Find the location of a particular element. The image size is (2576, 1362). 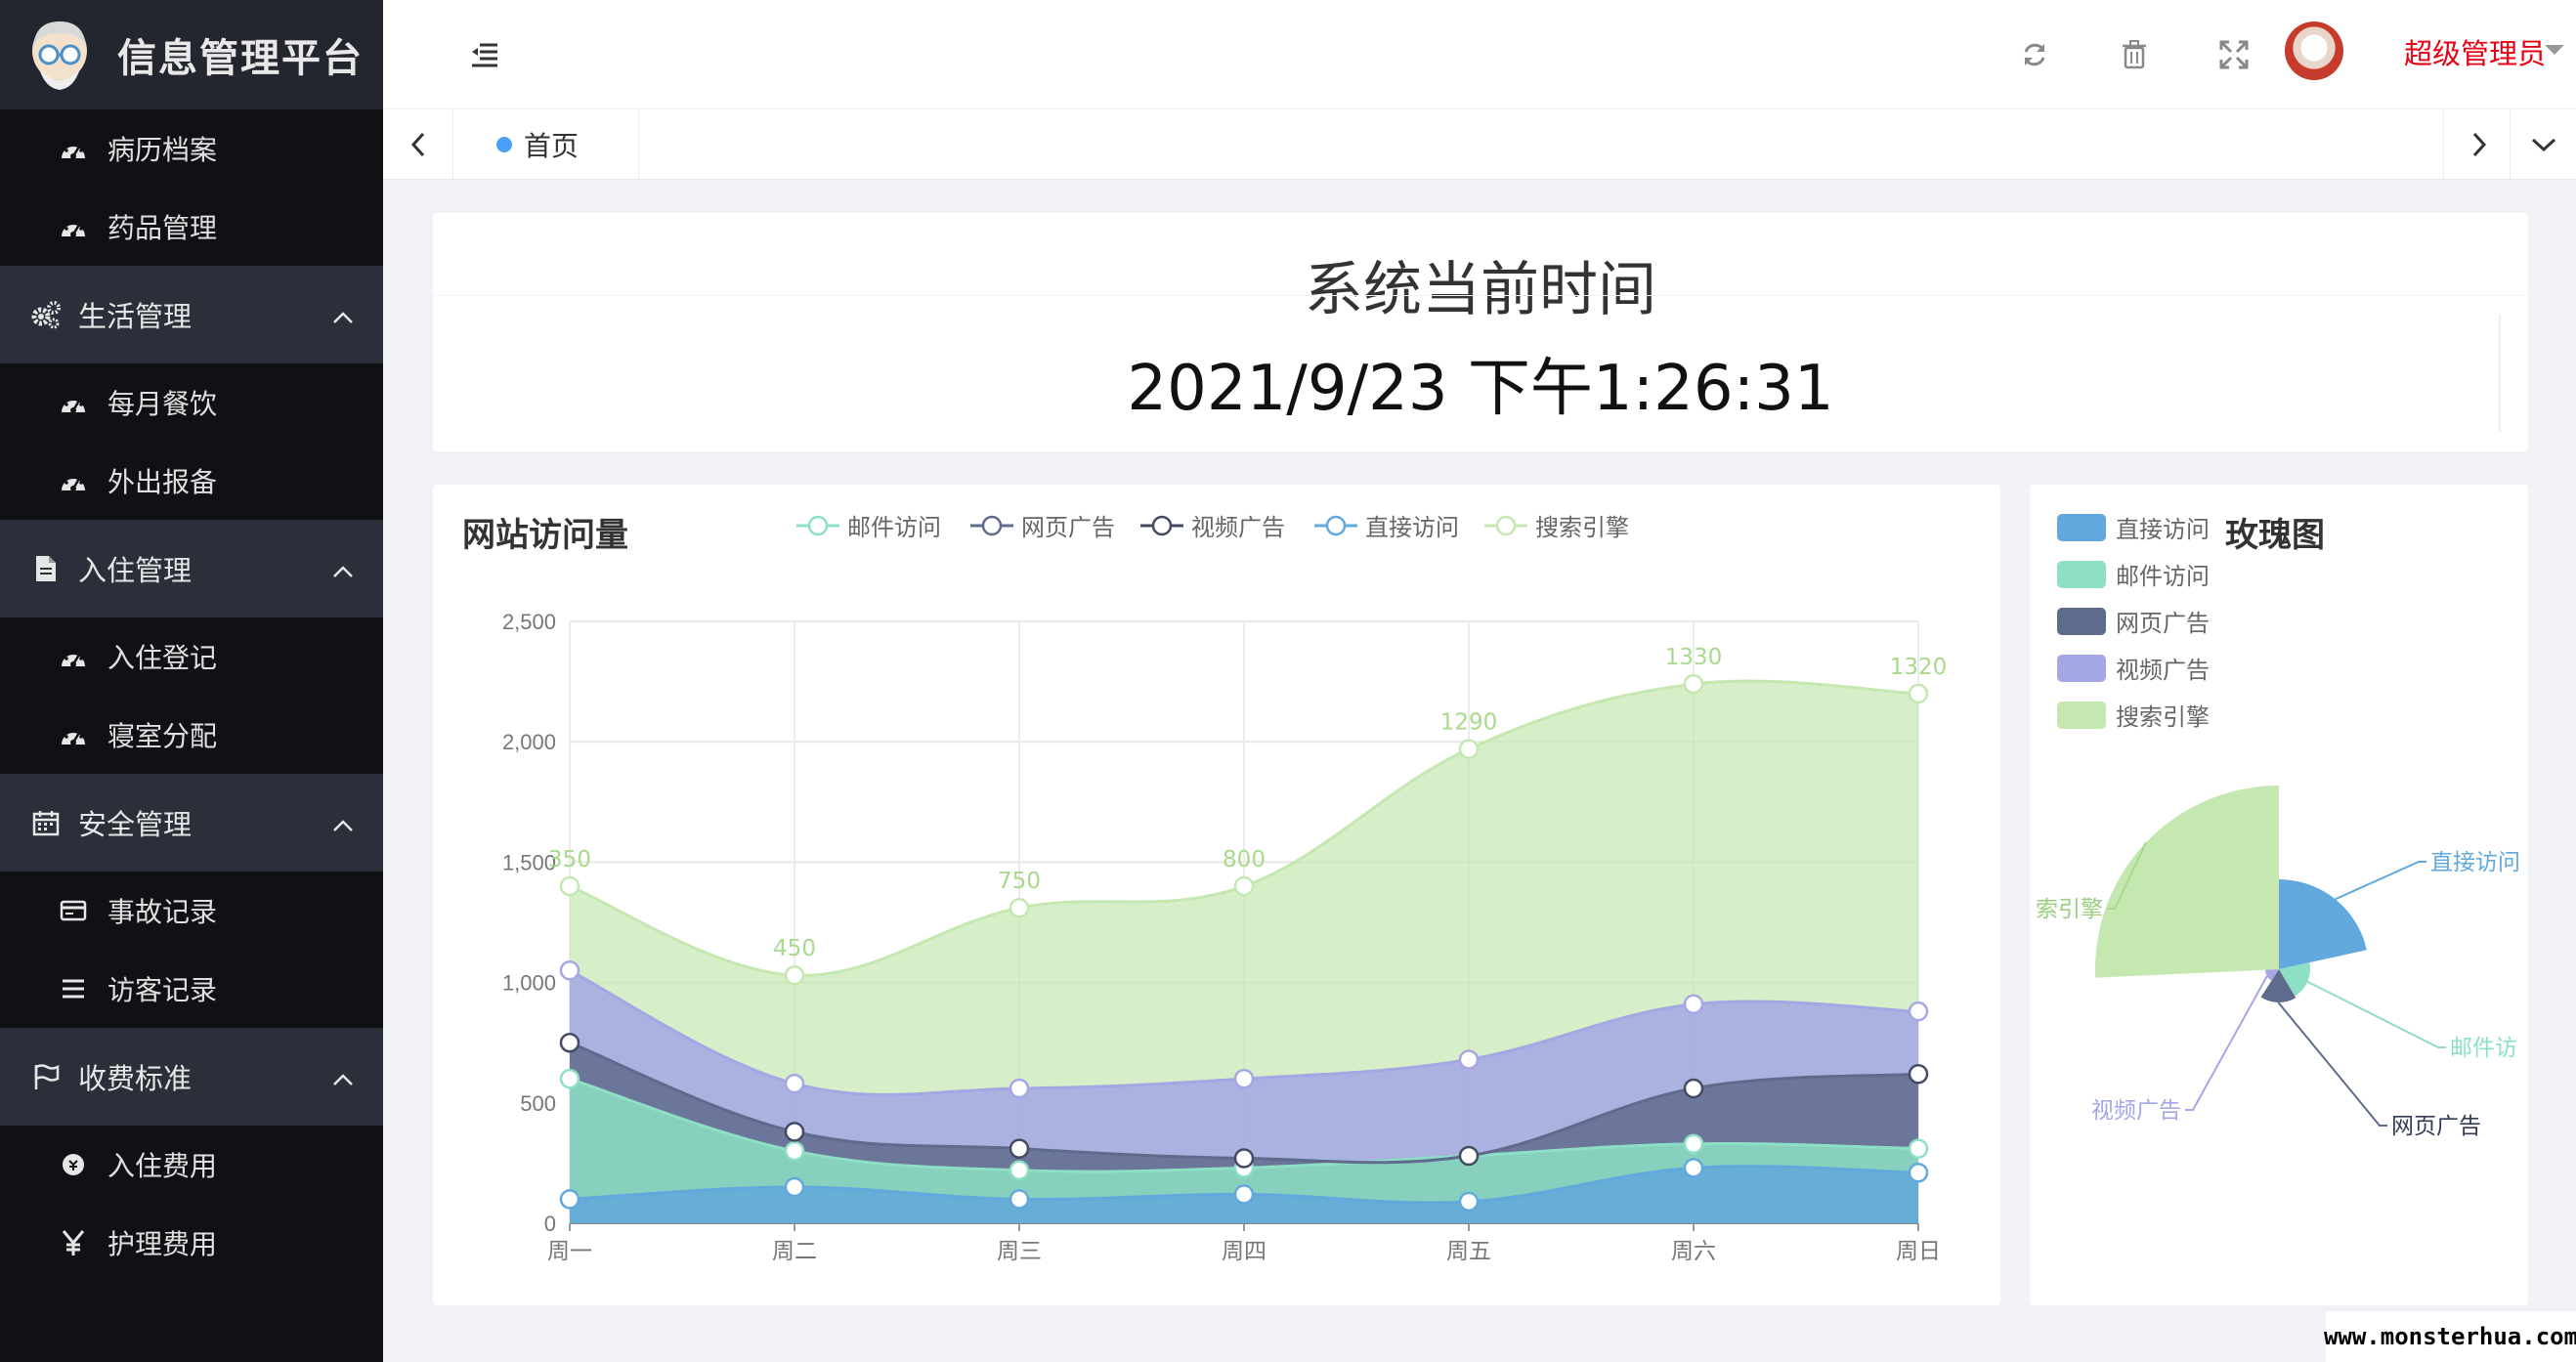

data-label: 350 is located at coordinates (569, 860).